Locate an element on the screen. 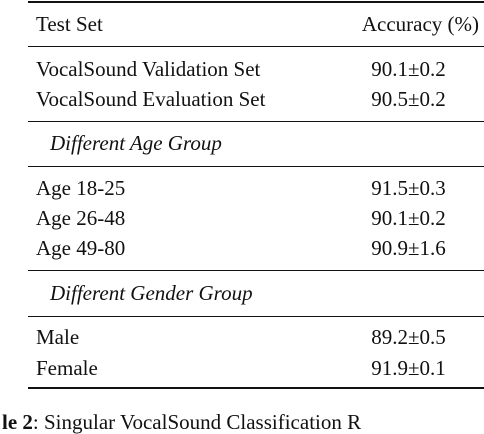  row-label: Age 26-48 is located at coordinates (81, 218).